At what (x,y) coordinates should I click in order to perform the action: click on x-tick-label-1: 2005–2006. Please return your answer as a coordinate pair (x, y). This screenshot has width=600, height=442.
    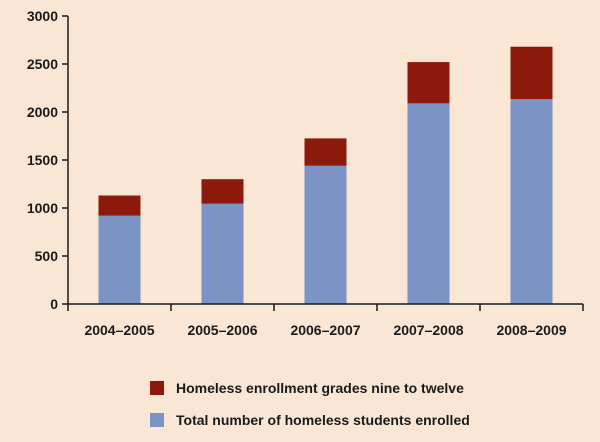
    Looking at the image, I should click on (222, 330).